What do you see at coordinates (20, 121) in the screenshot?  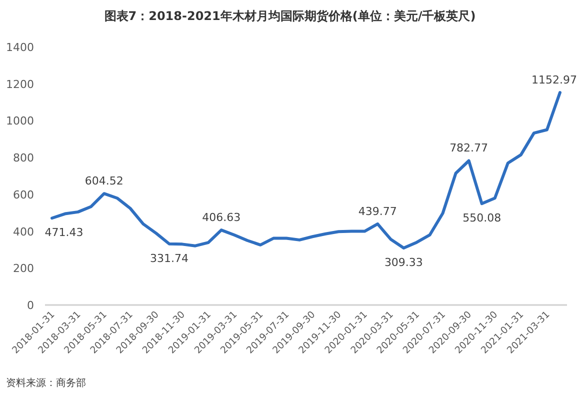 I see `y-tick-label: 1000` at bounding box center [20, 121].